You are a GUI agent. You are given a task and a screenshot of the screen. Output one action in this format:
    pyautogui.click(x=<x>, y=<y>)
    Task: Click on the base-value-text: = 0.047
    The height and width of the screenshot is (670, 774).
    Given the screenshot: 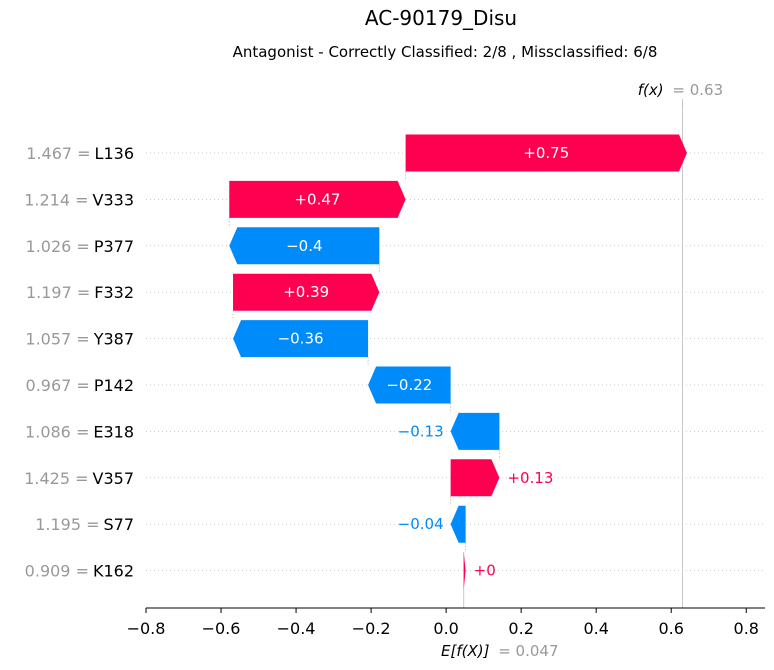 What is the action you would take?
    pyautogui.click(x=528, y=651)
    